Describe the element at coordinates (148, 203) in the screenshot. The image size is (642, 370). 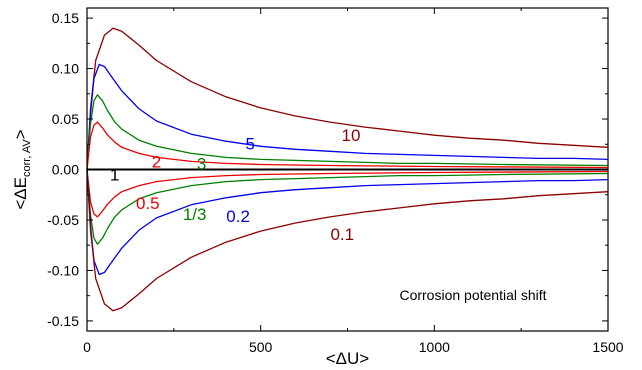
I see `curve-label-5: 0.5` at that location.